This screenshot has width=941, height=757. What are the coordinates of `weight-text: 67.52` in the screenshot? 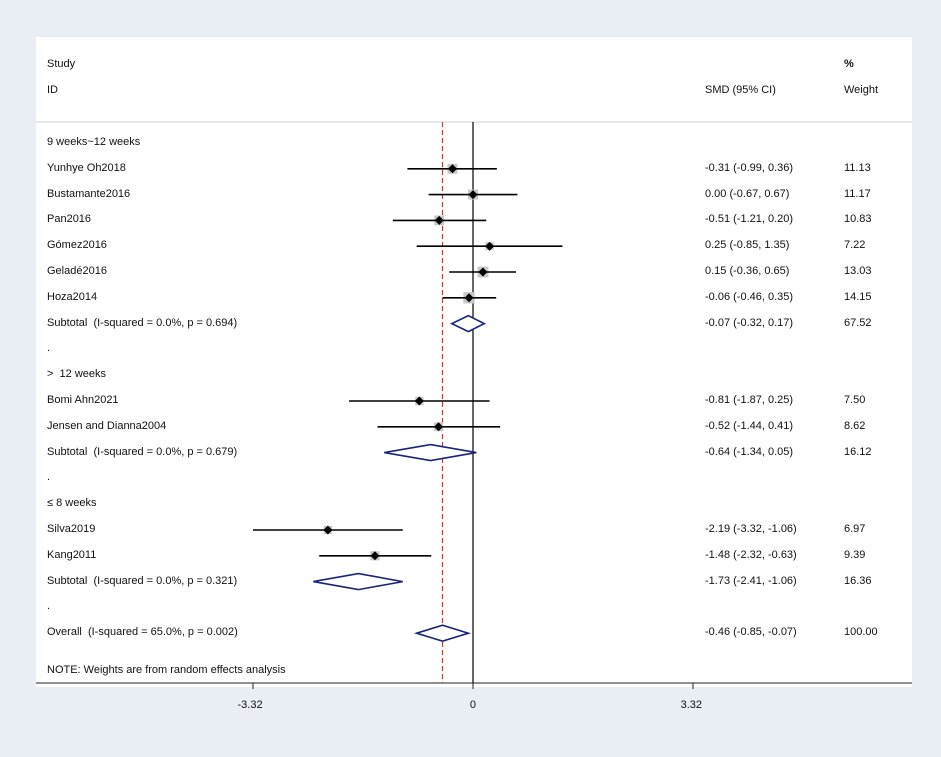 It's located at (858, 322).